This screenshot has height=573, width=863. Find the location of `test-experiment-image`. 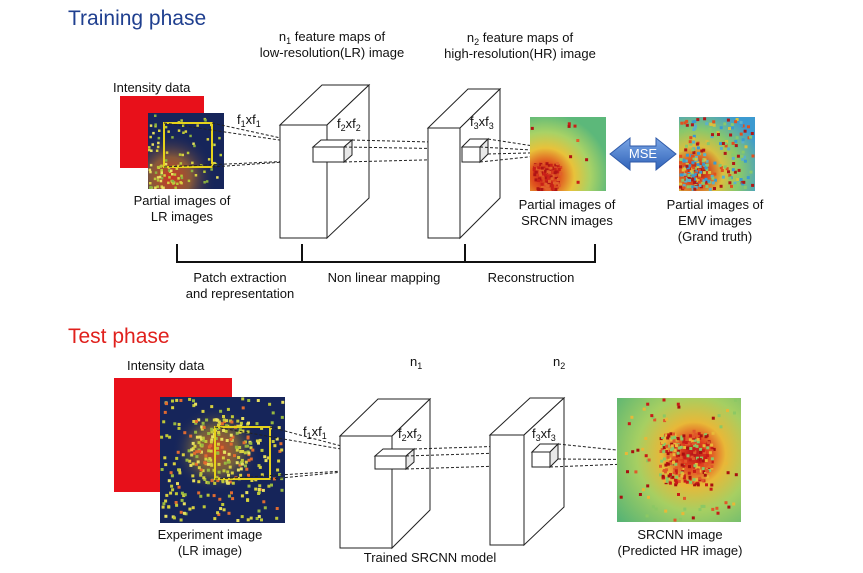

test-experiment-image is located at coordinates (222, 460).